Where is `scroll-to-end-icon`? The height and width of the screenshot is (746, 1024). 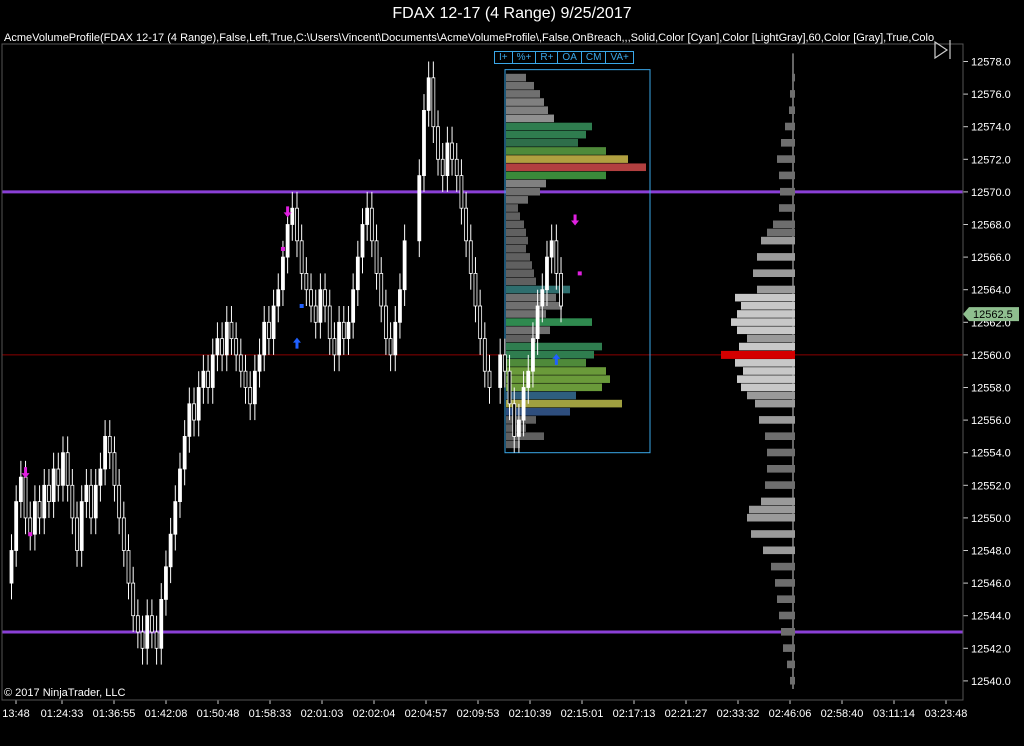
scroll-to-end-icon is located at coordinates (942, 50).